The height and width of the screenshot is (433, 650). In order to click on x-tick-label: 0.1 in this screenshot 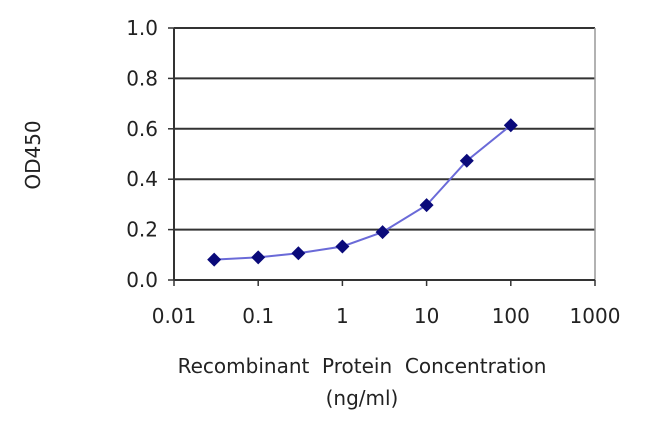, I will do `click(258, 316)`.